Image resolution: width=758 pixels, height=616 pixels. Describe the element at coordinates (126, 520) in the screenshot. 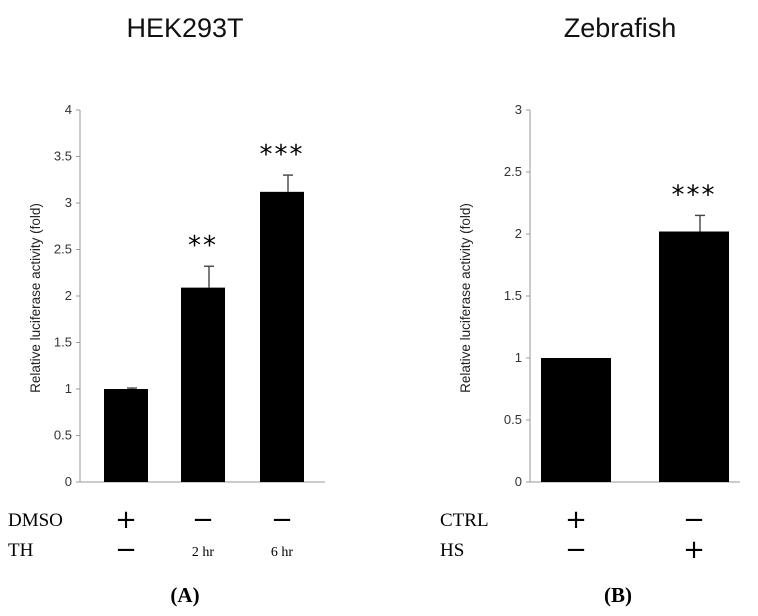

I see `panel-a-row-sign: +` at that location.